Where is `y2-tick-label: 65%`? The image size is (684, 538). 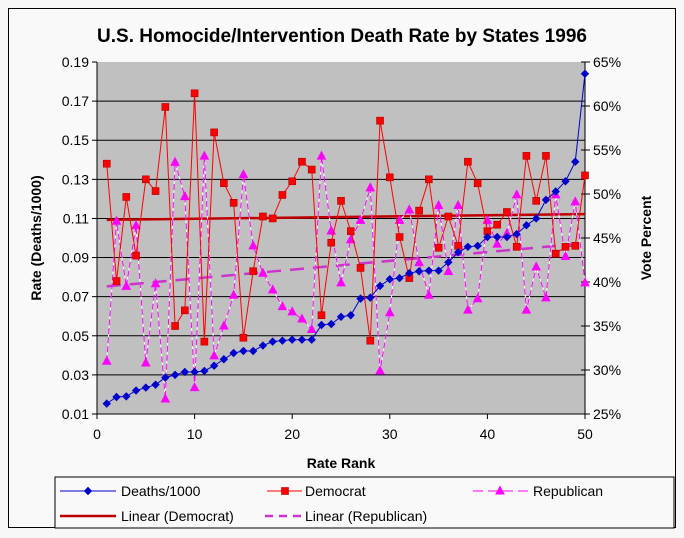
y2-tick-label: 65% is located at coordinates (607, 62).